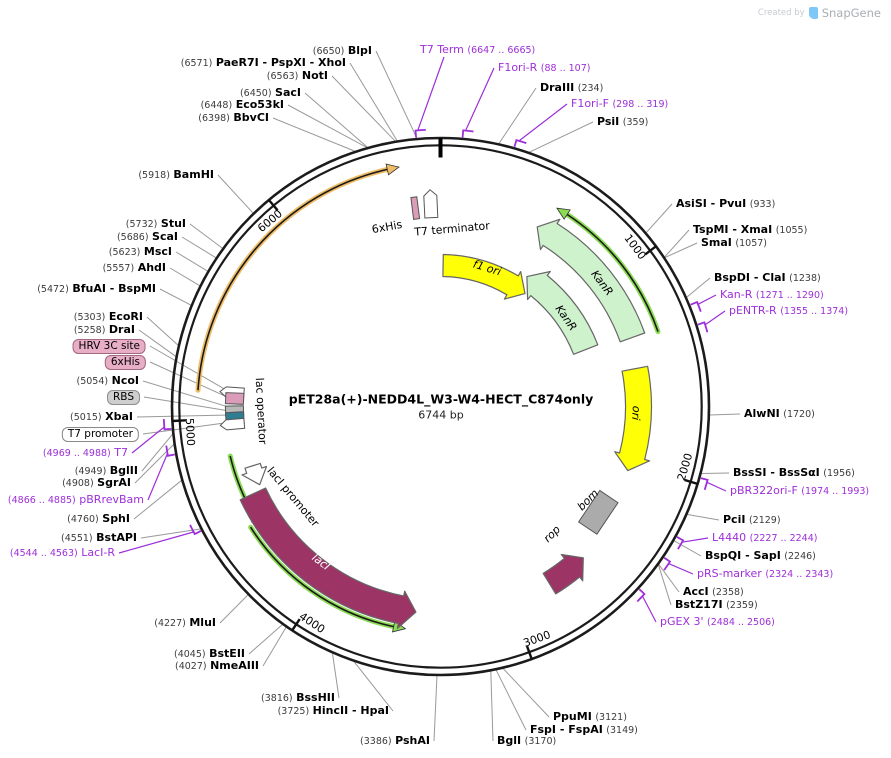 Image resolution: width=891 pixels, height=758 pixels. What do you see at coordinates (178, 175) in the screenshot?
I see `enzyme-label-BamHI: (5918) BamHI` at bounding box center [178, 175].